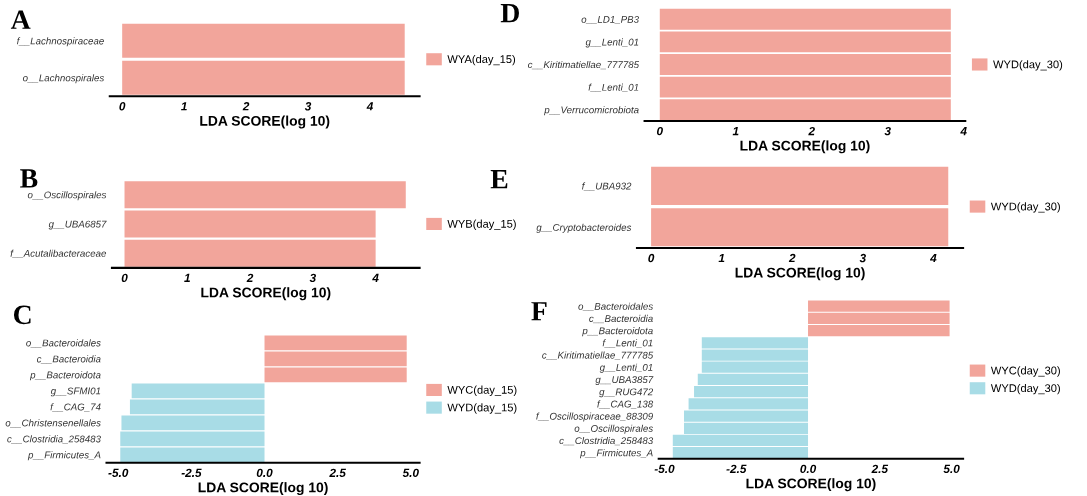  What do you see at coordinates (625, 404) in the screenshot?
I see `y-tick-label: f__CAG_138` at bounding box center [625, 404].